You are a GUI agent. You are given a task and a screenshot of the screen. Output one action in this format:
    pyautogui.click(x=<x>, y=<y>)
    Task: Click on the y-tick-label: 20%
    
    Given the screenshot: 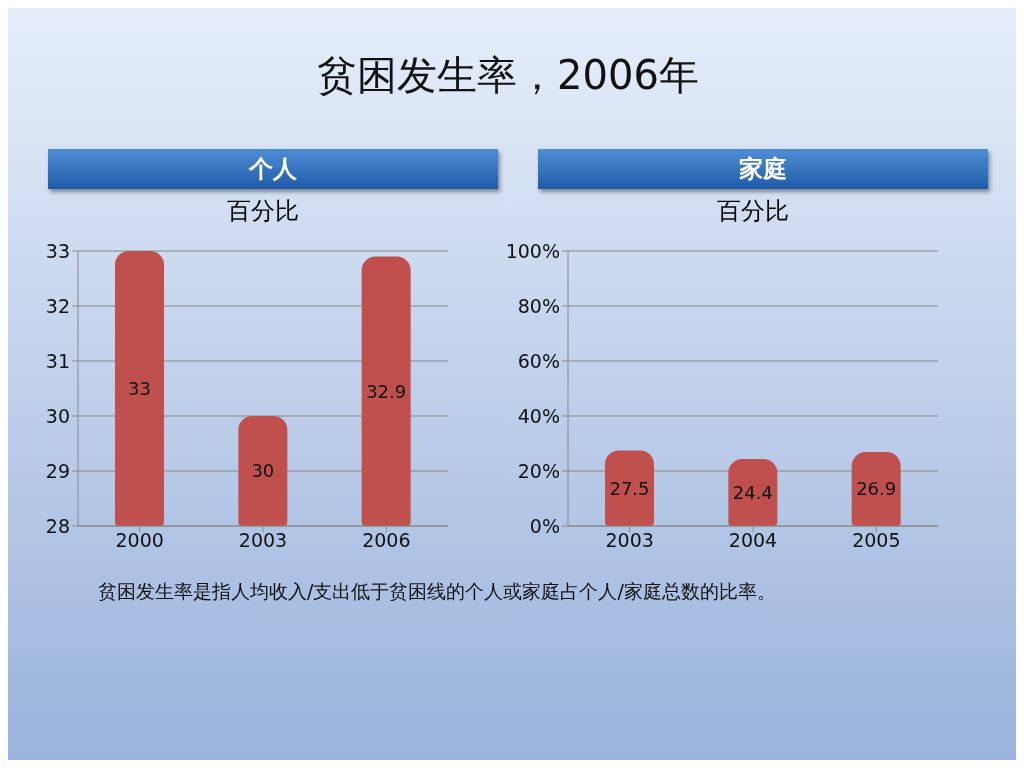 What is the action you would take?
    pyautogui.click(x=538, y=470)
    